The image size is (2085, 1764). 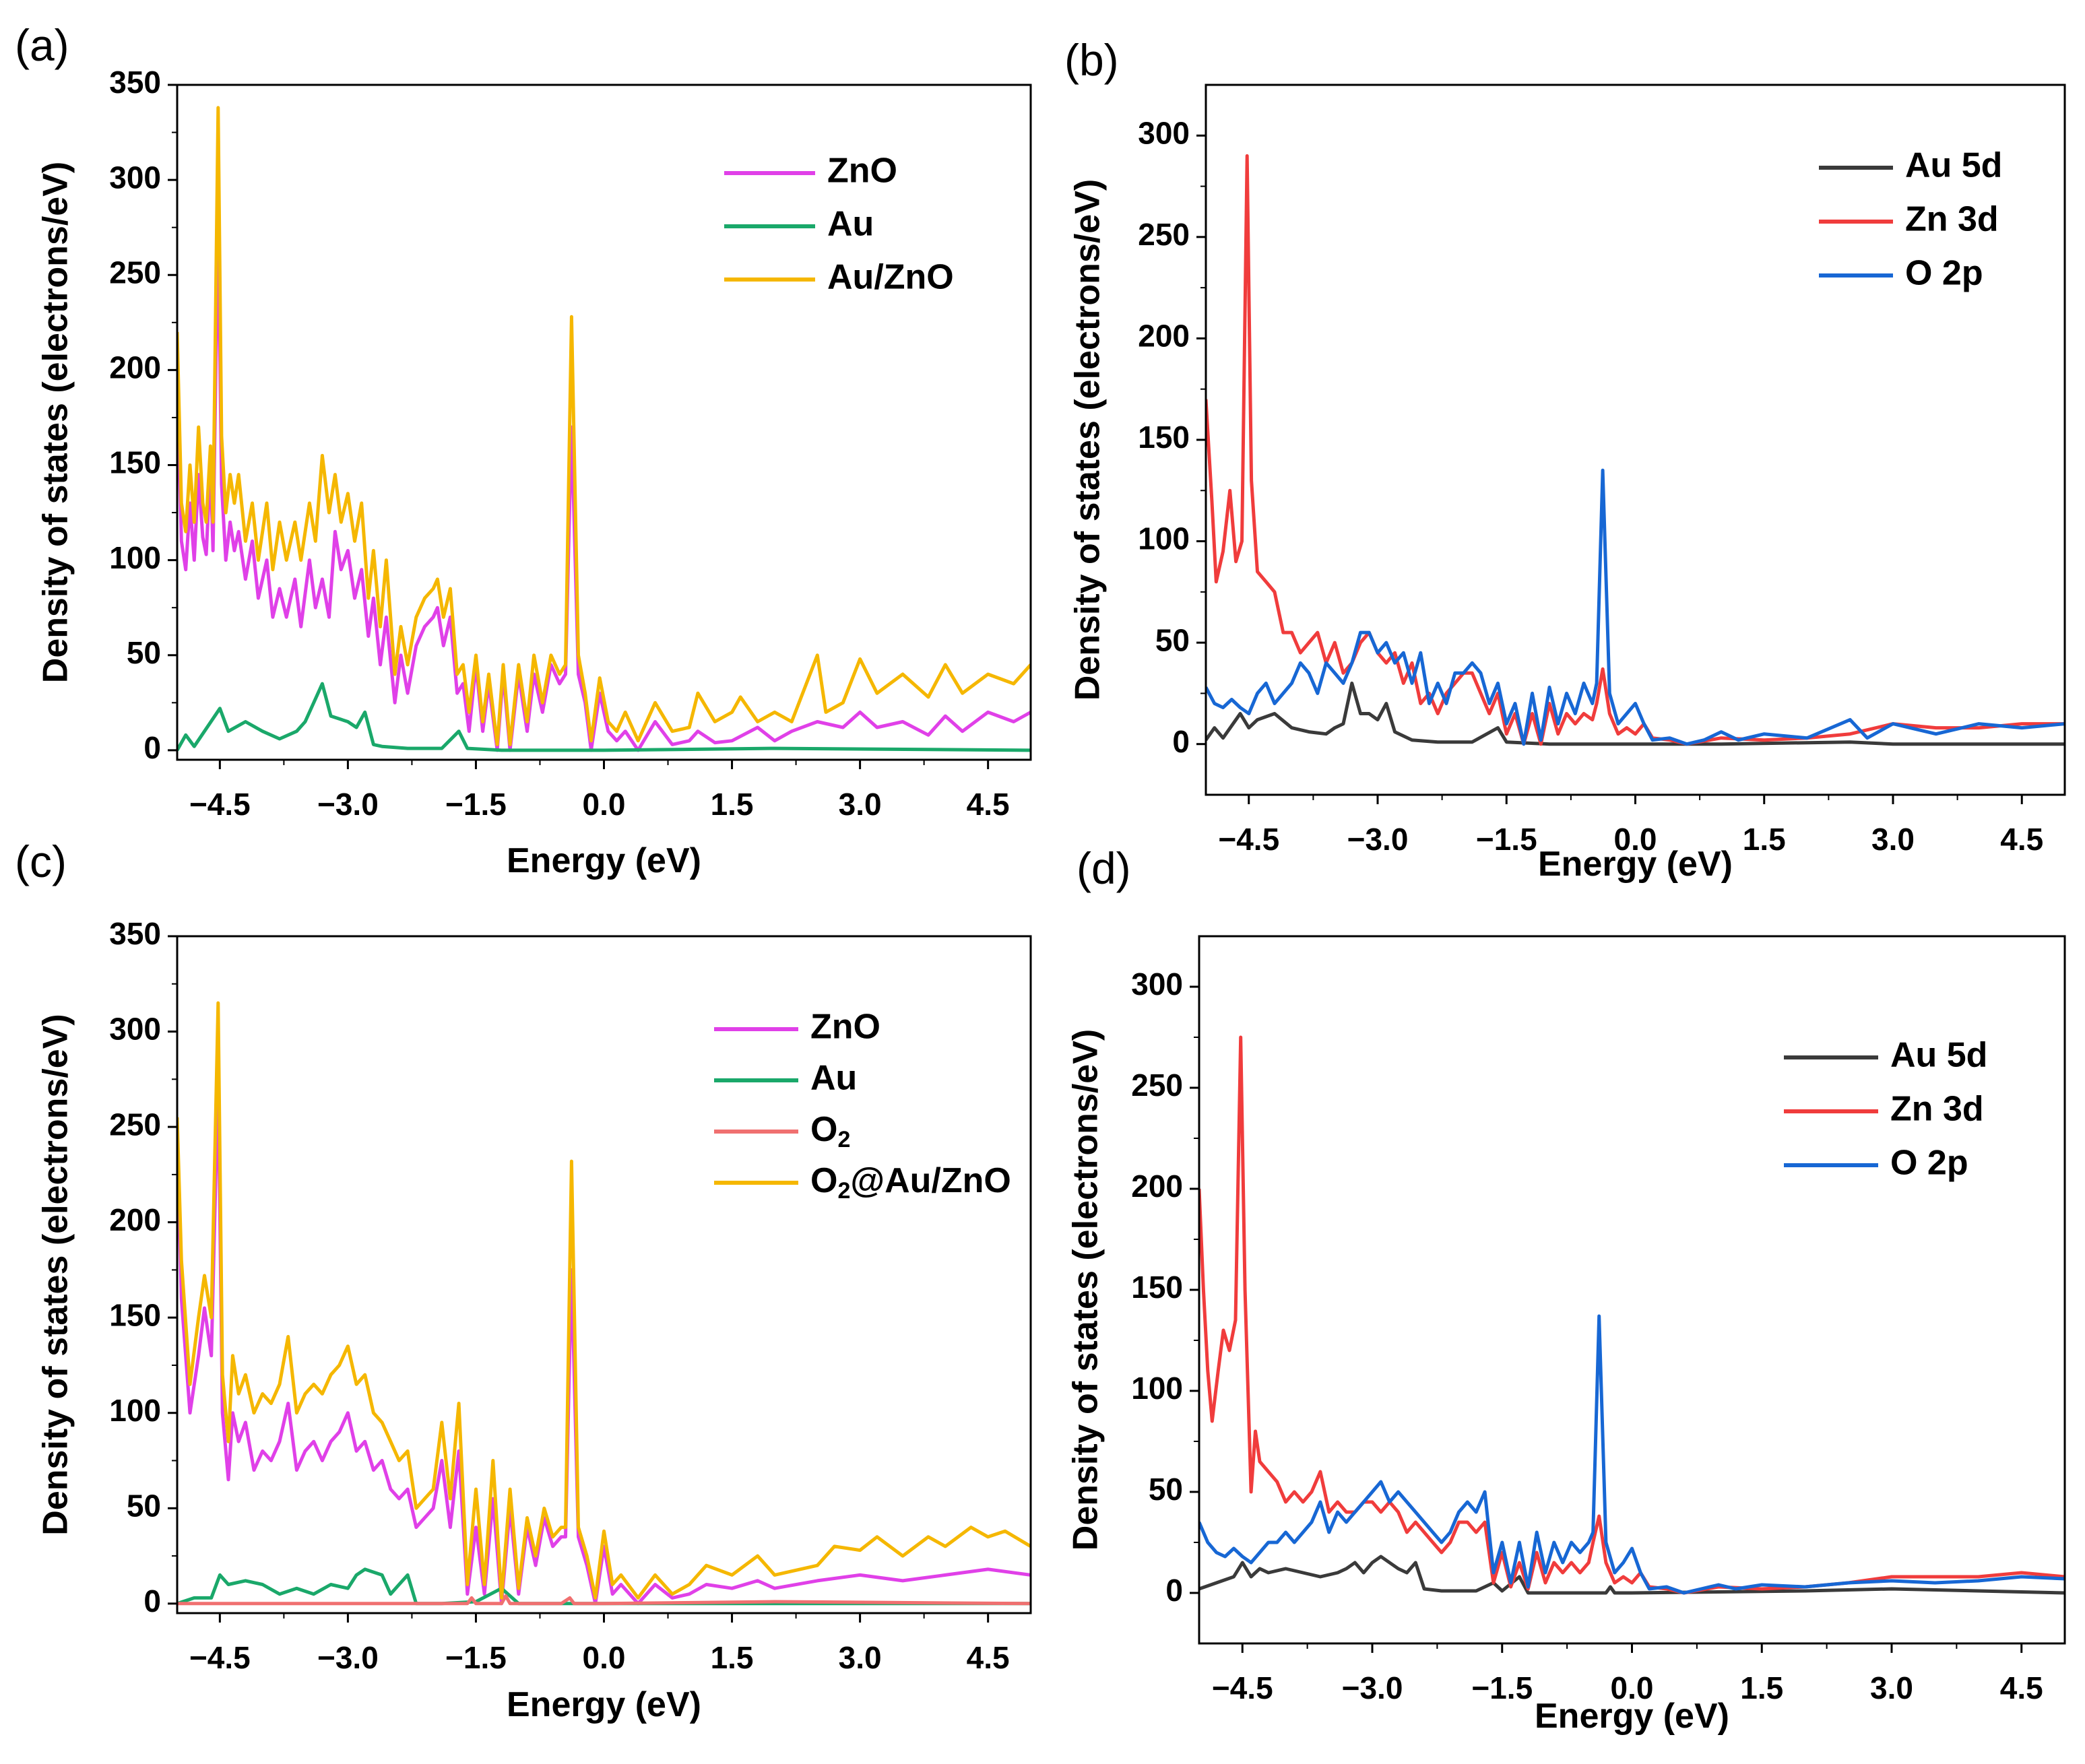 What do you see at coordinates (42, 45) in the screenshot?
I see `panel-label: (a)` at bounding box center [42, 45].